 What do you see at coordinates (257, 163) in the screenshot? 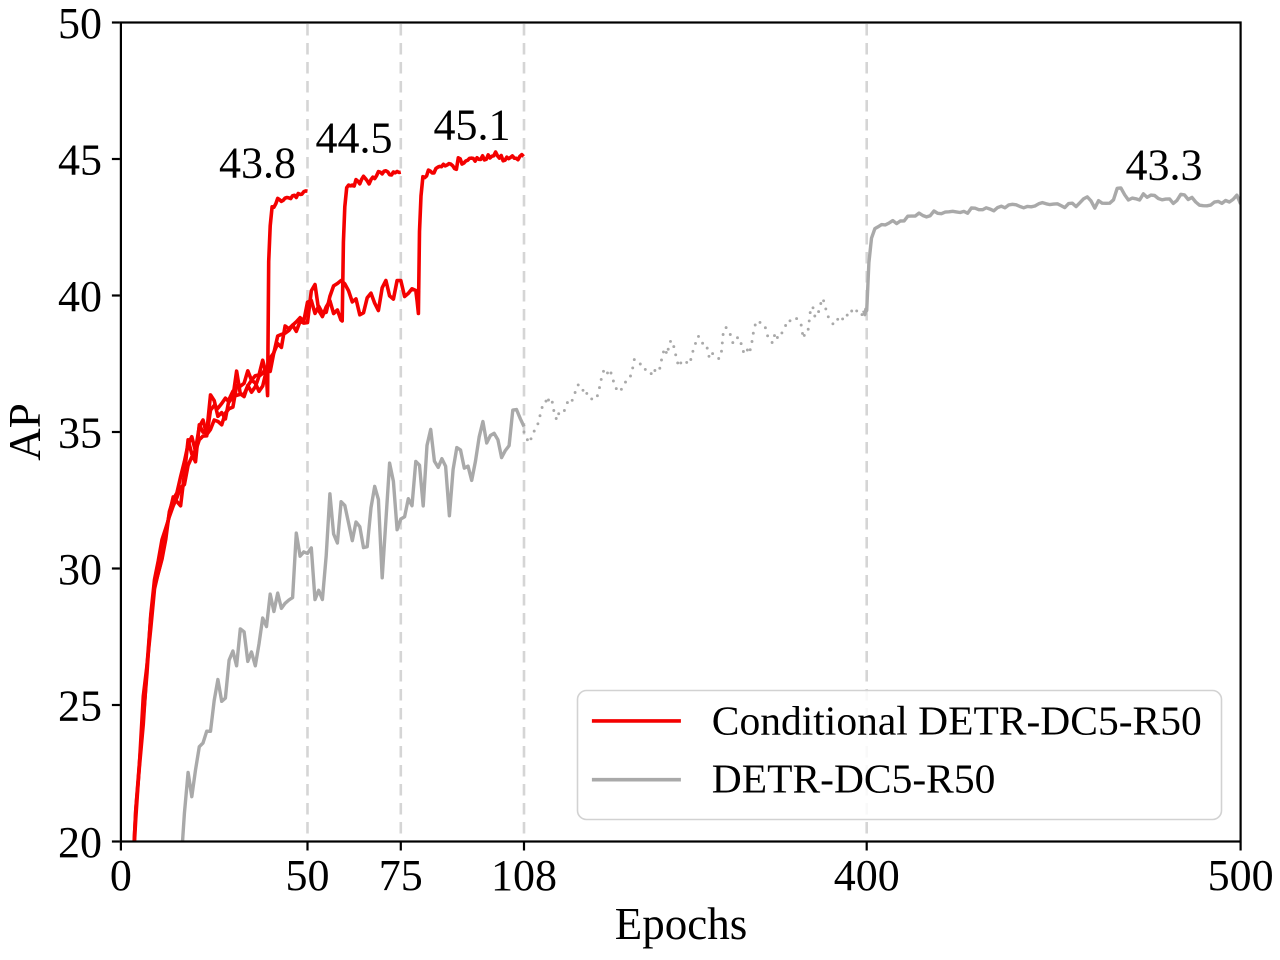
I see `svg-text: 43.8` at bounding box center [257, 163].